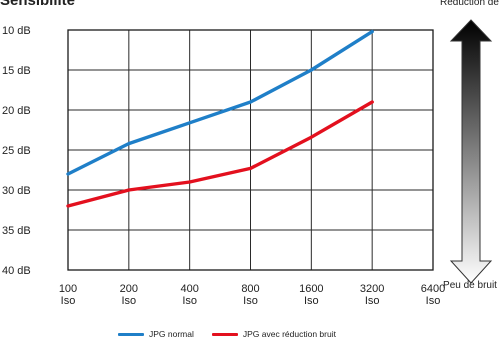 This screenshot has width=500, height=345. Describe the element at coordinates (372, 295) in the screenshot. I see `x-tick-label: 3200 Iso` at that location.